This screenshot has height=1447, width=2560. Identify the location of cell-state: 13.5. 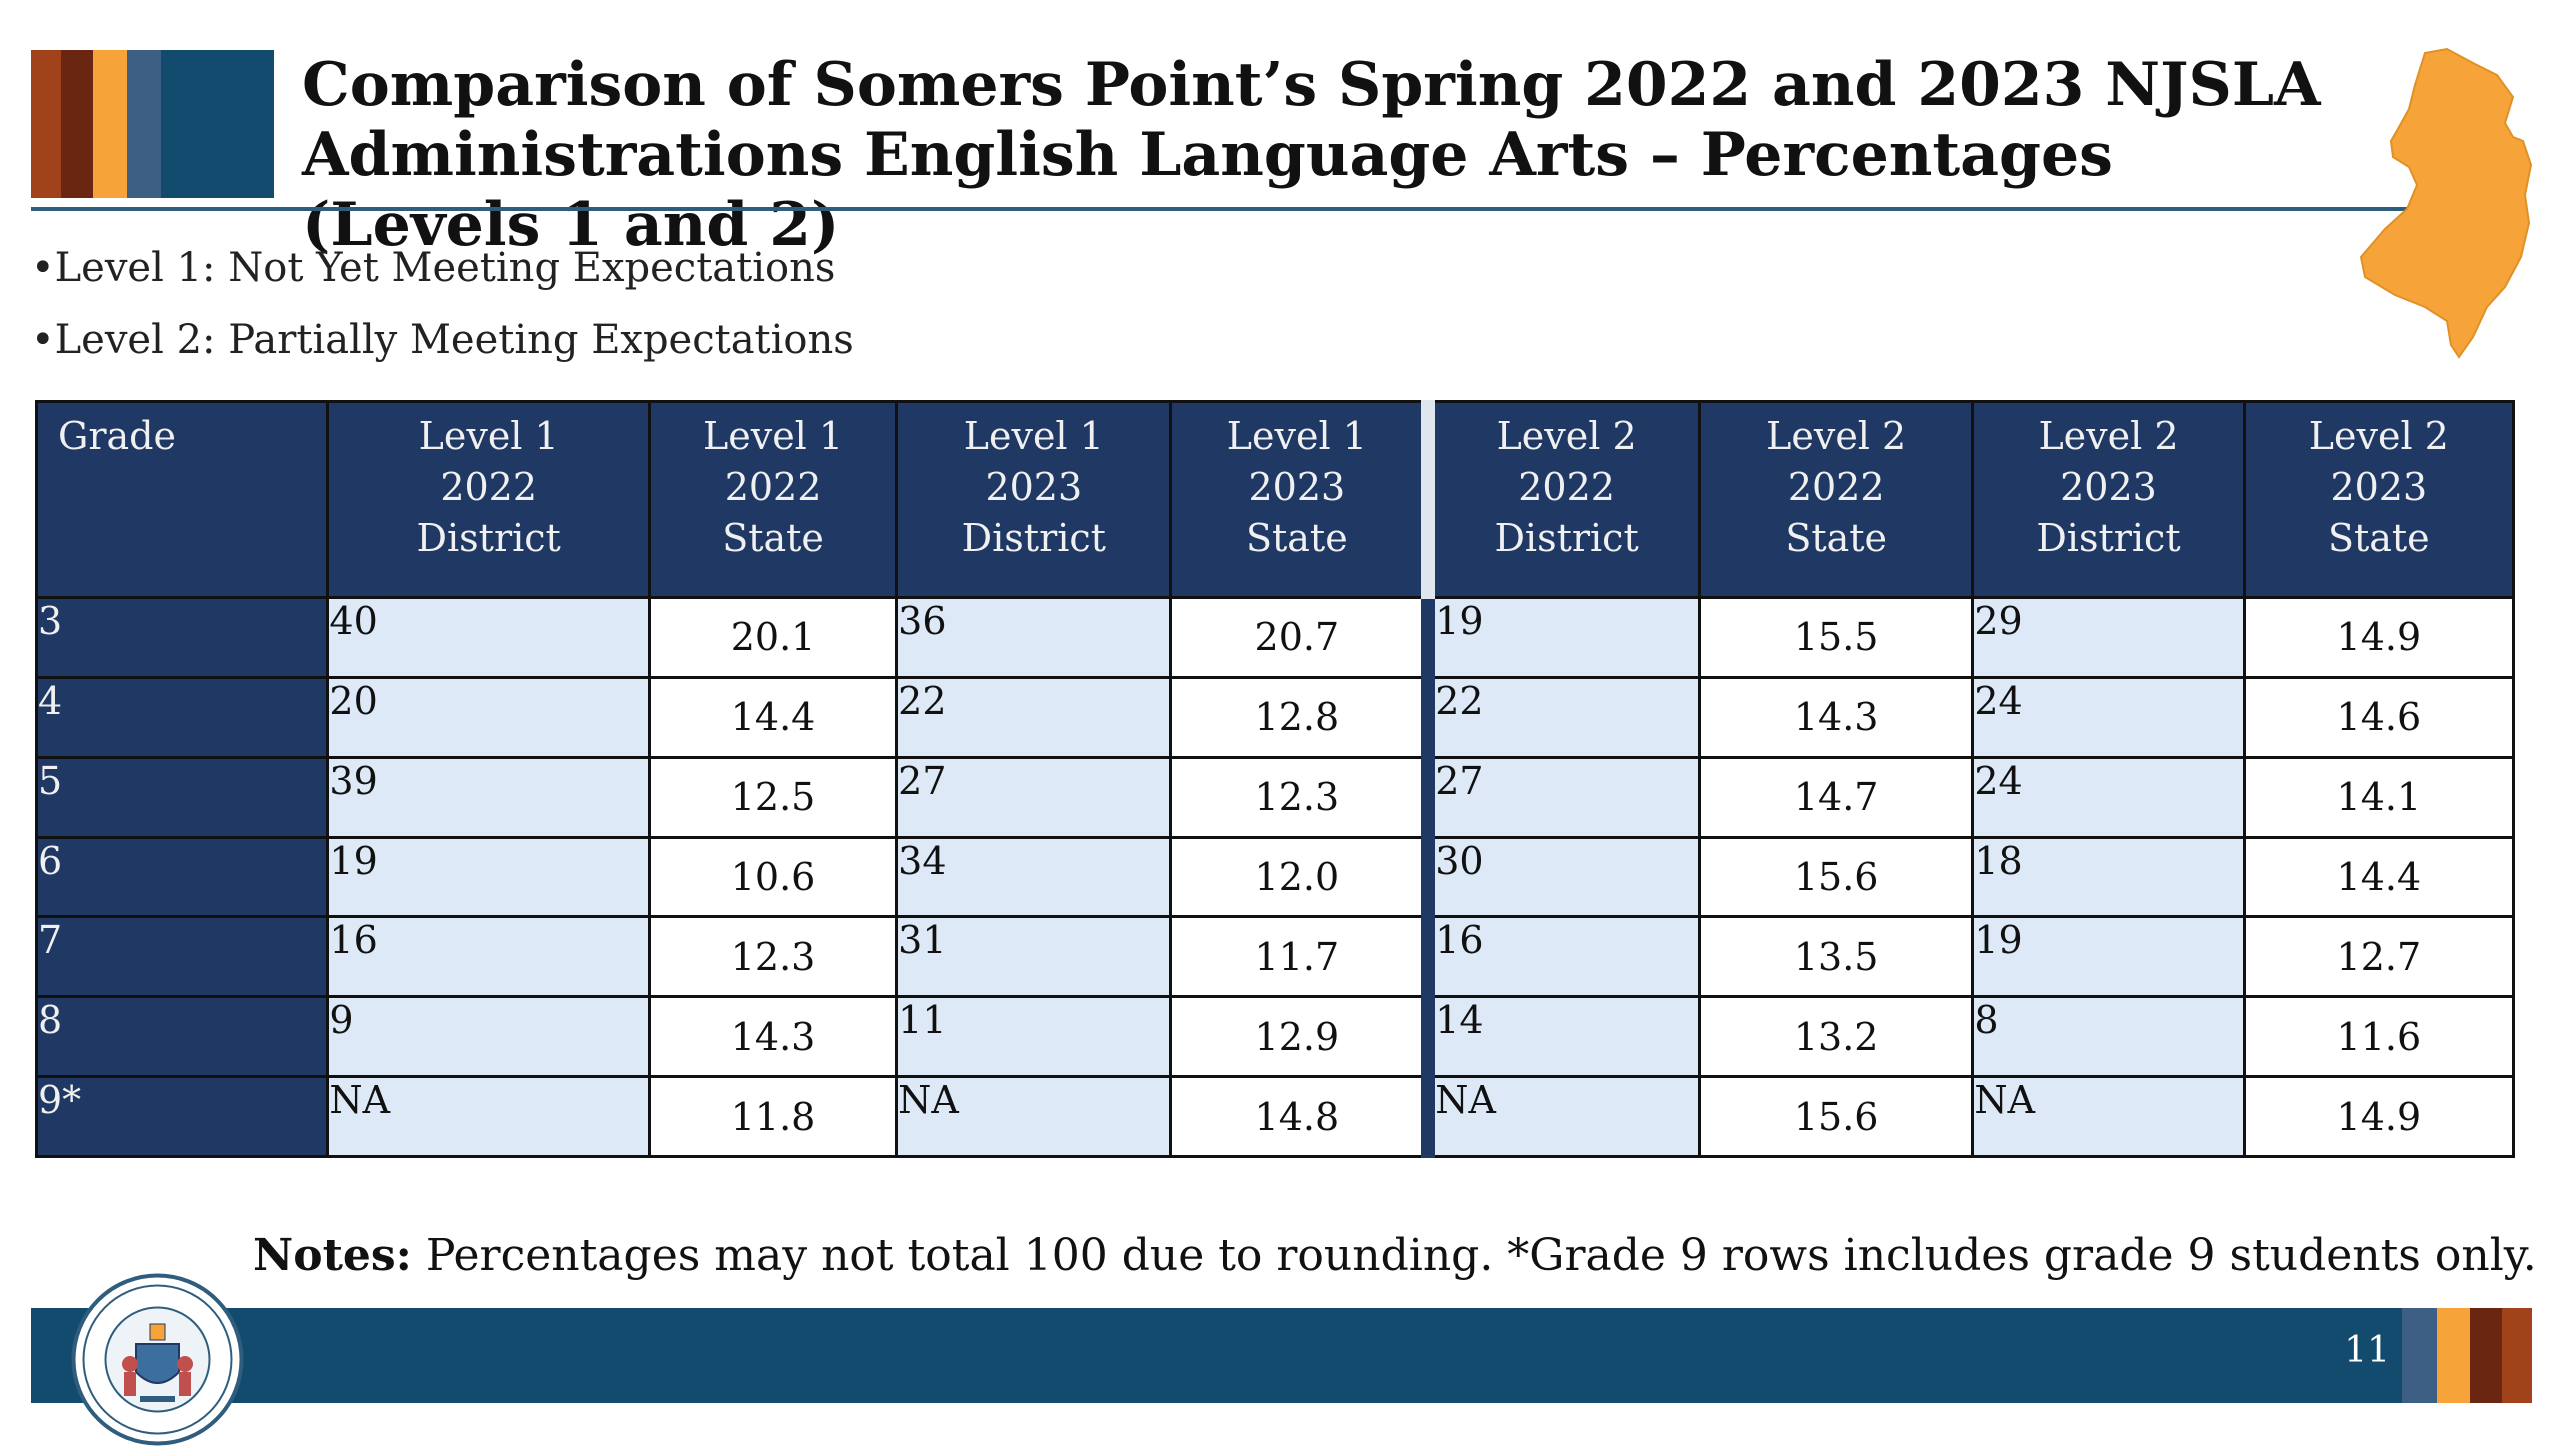
(1836, 957).